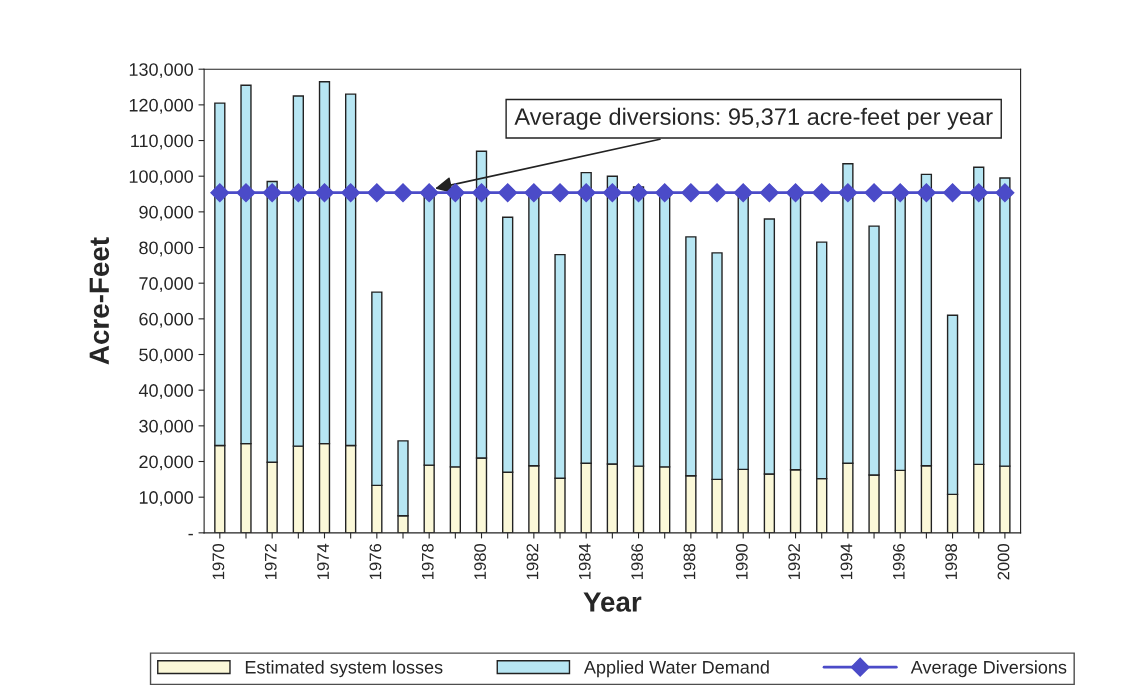  Describe the element at coordinates (166, 356) in the screenshot. I see `y-tick-label: 50,000` at that location.